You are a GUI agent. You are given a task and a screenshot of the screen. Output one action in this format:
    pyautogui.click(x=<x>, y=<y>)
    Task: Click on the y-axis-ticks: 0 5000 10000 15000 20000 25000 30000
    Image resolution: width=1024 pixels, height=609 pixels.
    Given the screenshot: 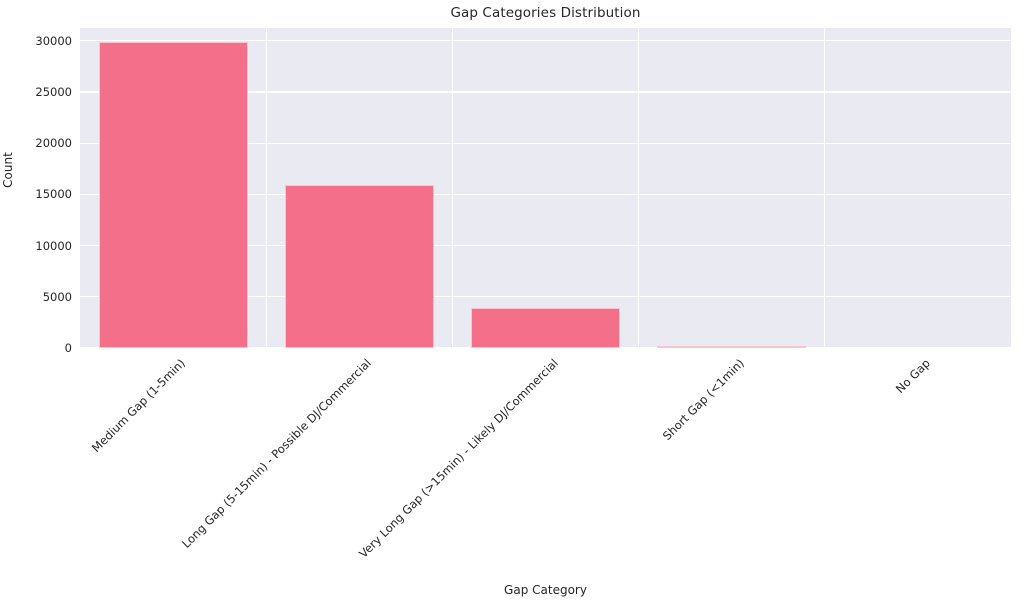 What is the action you would take?
    pyautogui.click(x=36, y=191)
    